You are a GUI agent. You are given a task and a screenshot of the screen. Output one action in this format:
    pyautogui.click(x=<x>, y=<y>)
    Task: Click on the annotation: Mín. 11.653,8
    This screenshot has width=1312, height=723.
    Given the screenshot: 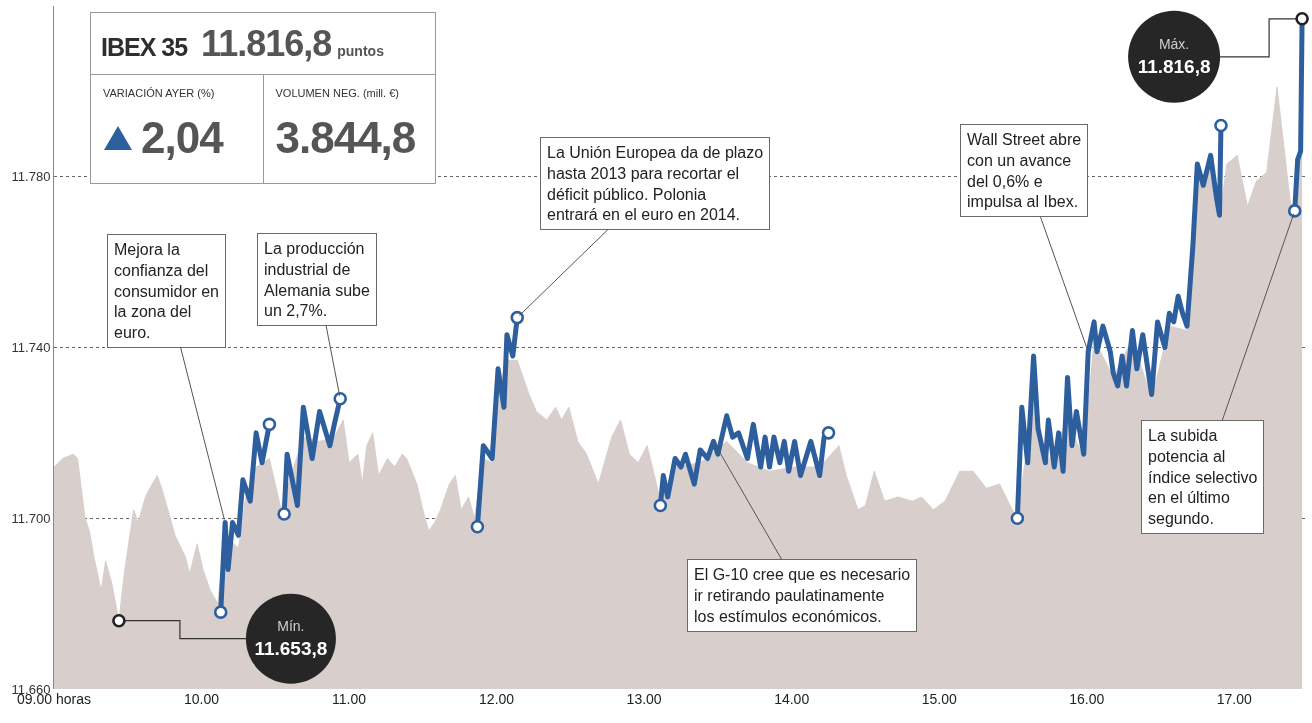 What is the action you would take?
    pyautogui.click(x=291, y=638)
    